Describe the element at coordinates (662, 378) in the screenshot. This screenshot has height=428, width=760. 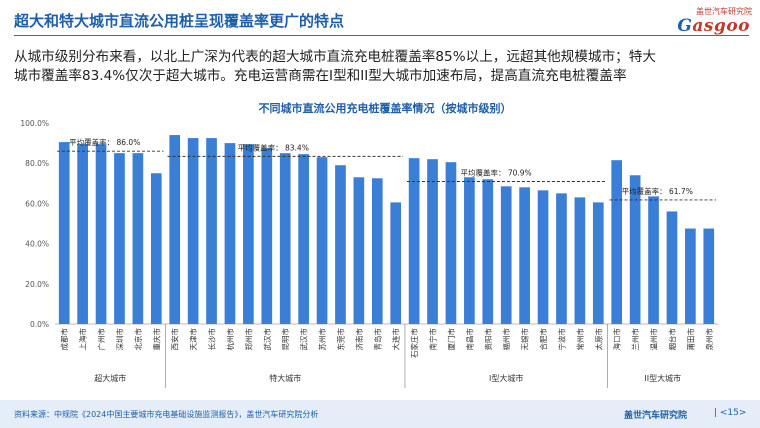
I see `group-label: II型大城市` at that location.